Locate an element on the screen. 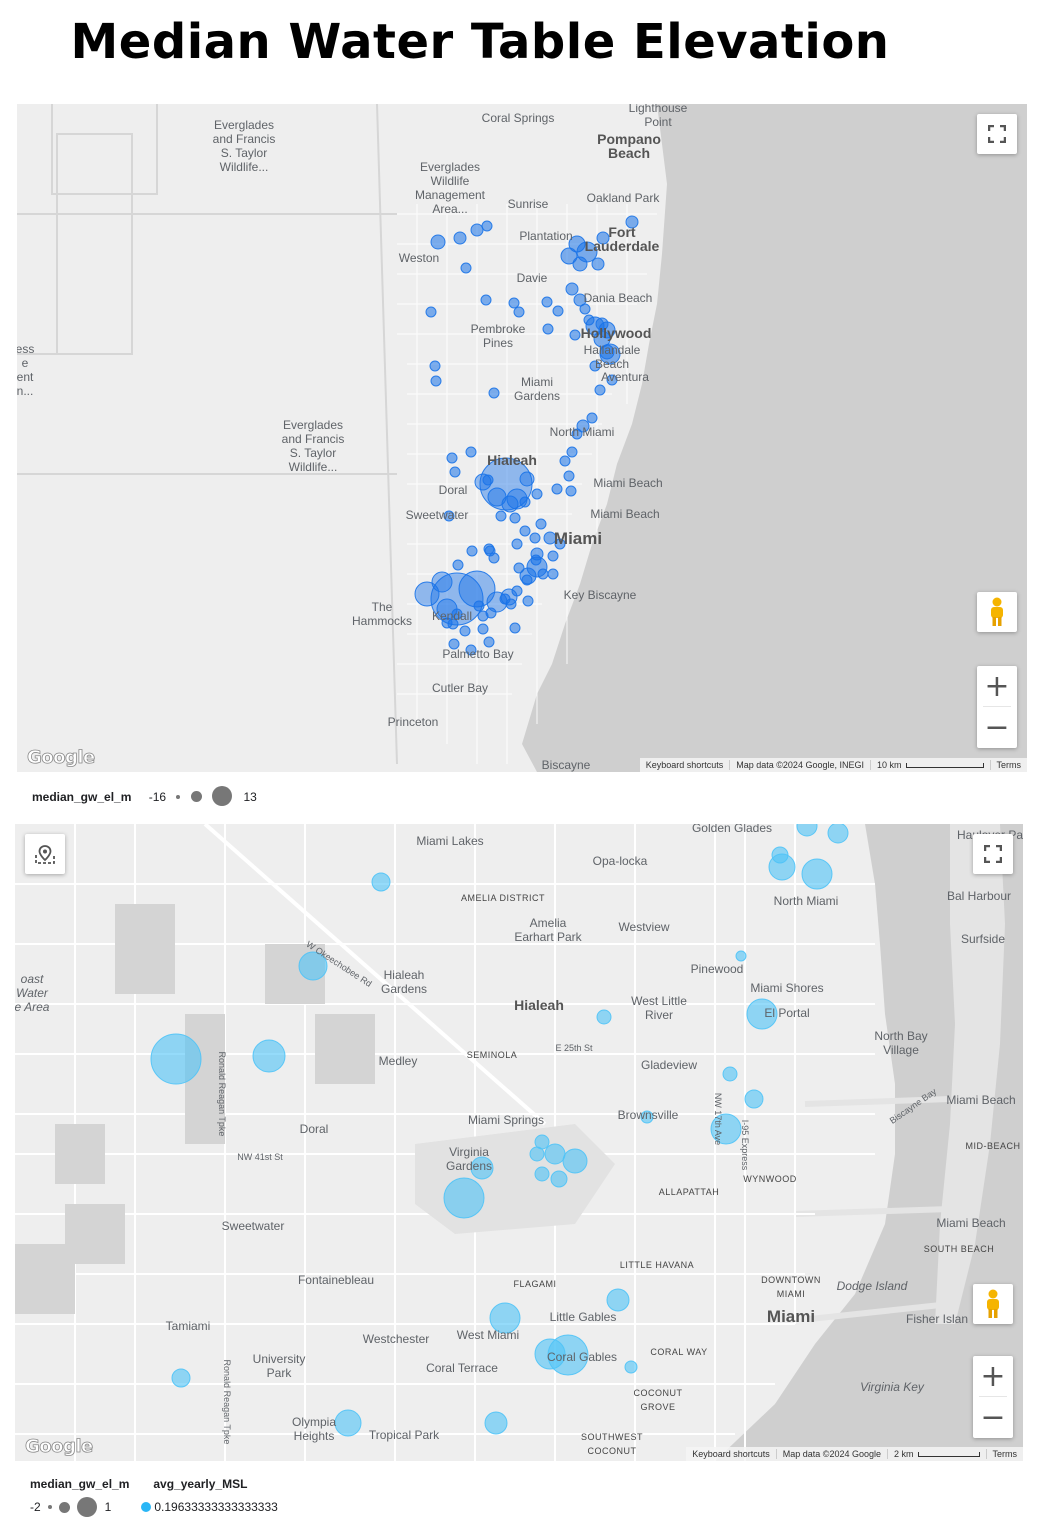  my-location-button is located at coordinates (45, 854).